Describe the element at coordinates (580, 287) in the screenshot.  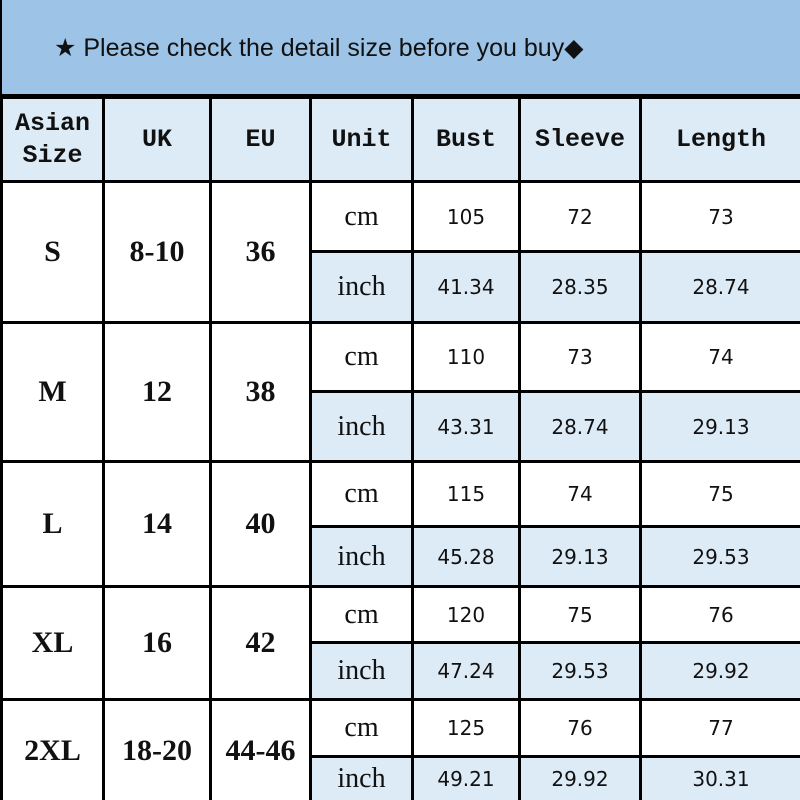
I see `sleeve-cell: 28.35` at that location.